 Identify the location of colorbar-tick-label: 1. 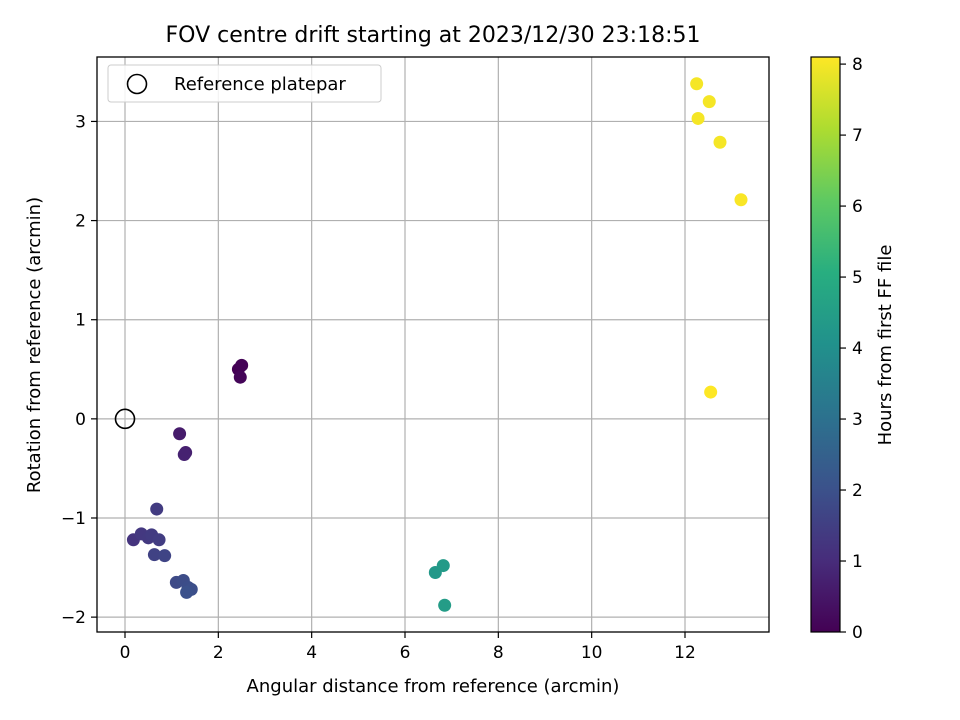
(857, 562).